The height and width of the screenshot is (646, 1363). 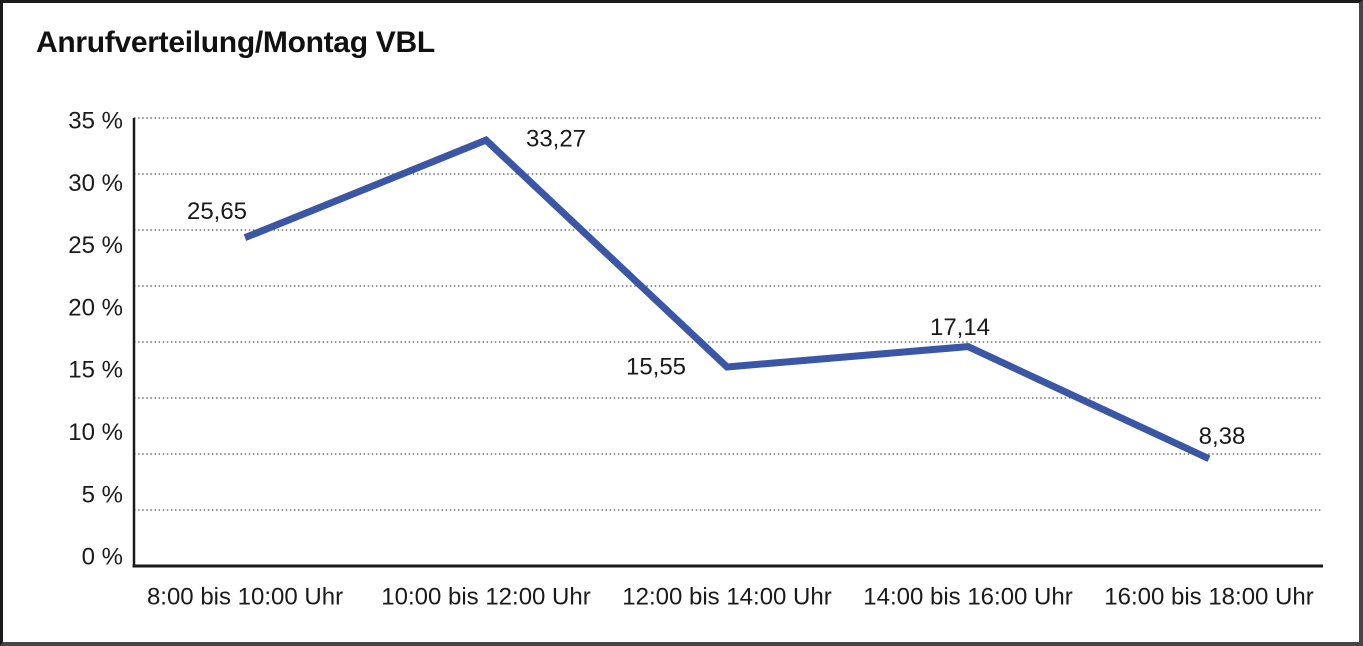 What do you see at coordinates (95, 121) in the screenshot?
I see `y-tick-label: 35 %` at bounding box center [95, 121].